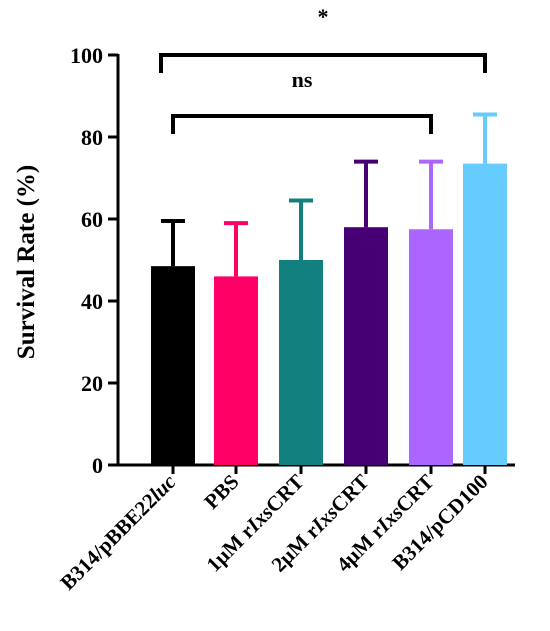 This screenshot has width=550, height=631. What do you see at coordinates (26, 262) in the screenshot?
I see `y-axis-label: Survival Rate (%)` at bounding box center [26, 262].